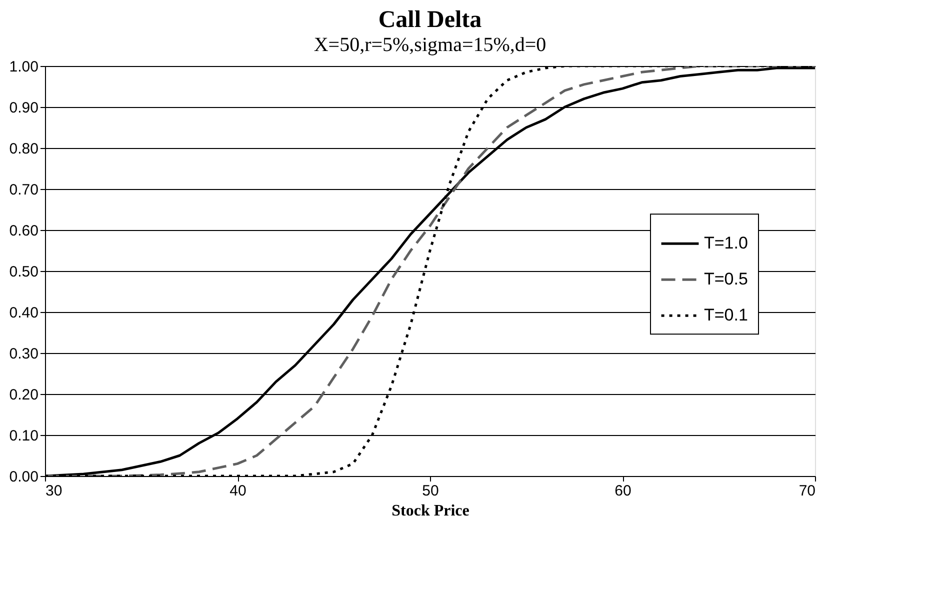  What do you see at coordinates (726, 243) in the screenshot?
I see `legend-label: T=1.0` at bounding box center [726, 243].